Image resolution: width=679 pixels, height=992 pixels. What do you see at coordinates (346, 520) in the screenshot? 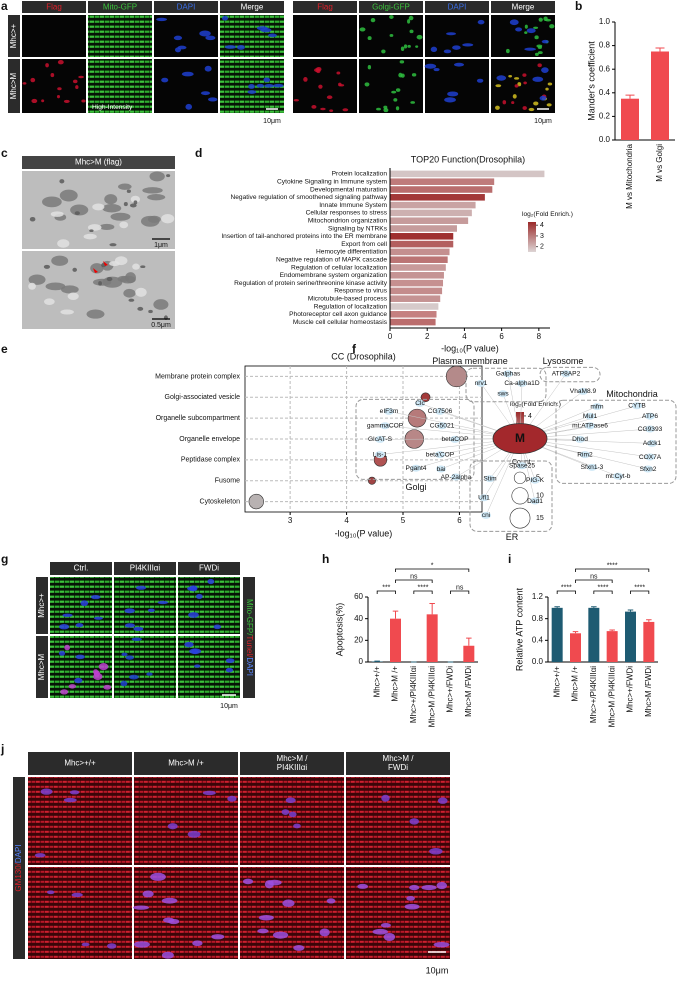
I see `x-tick-label: 4` at bounding box center [346, 520].